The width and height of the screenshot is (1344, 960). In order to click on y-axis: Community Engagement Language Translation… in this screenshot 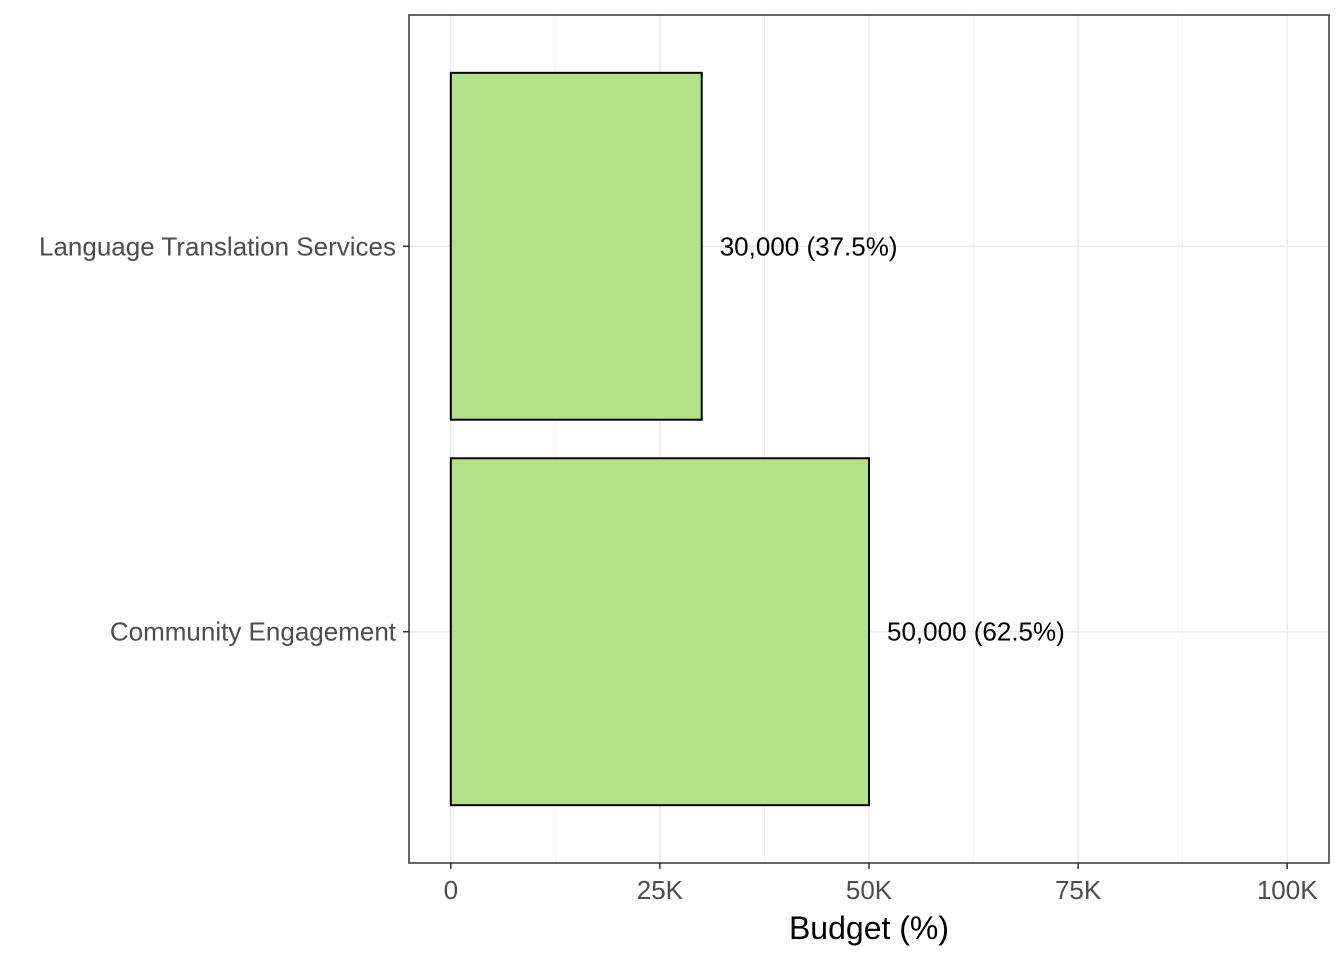, I will do `click(224, 439)`.